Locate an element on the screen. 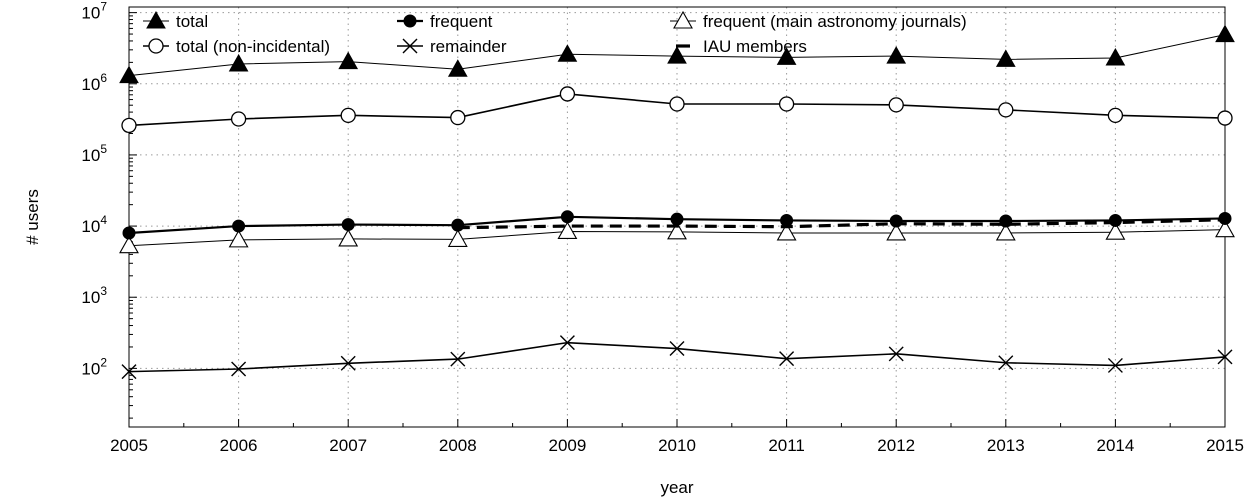 The image size is (1256, 499). x-tick-label: 2015 is located at coordinates (1225, 445).